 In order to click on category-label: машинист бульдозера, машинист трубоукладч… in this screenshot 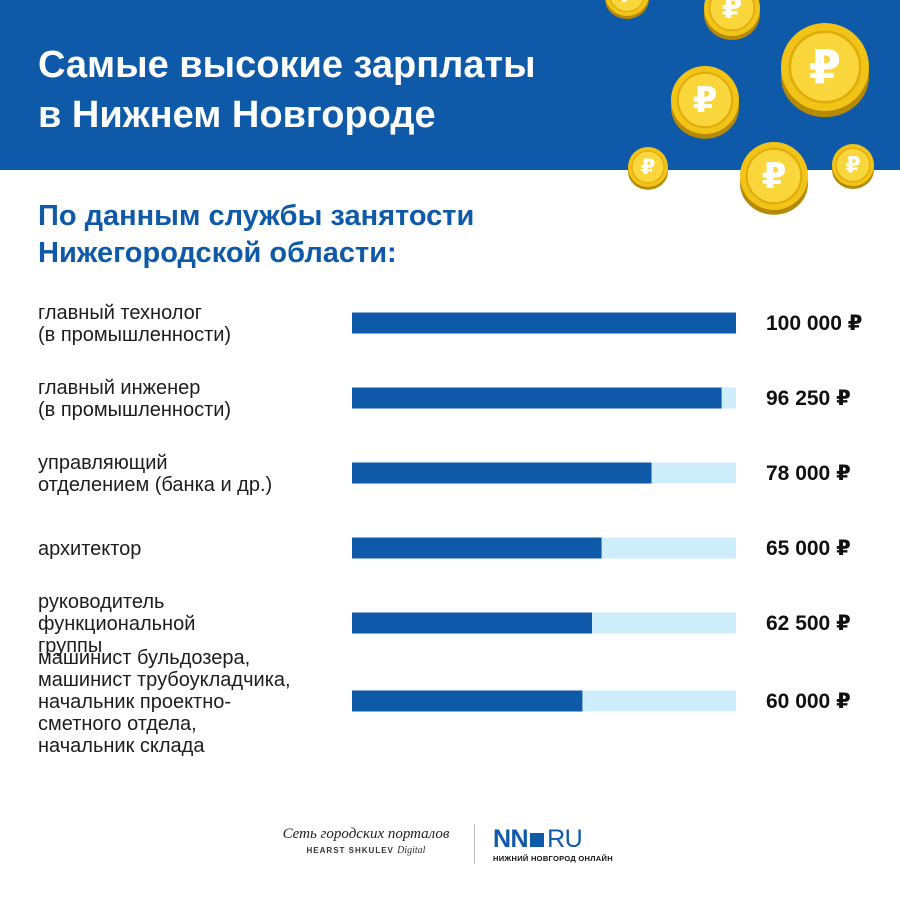, I will do `click(164, 702)`.